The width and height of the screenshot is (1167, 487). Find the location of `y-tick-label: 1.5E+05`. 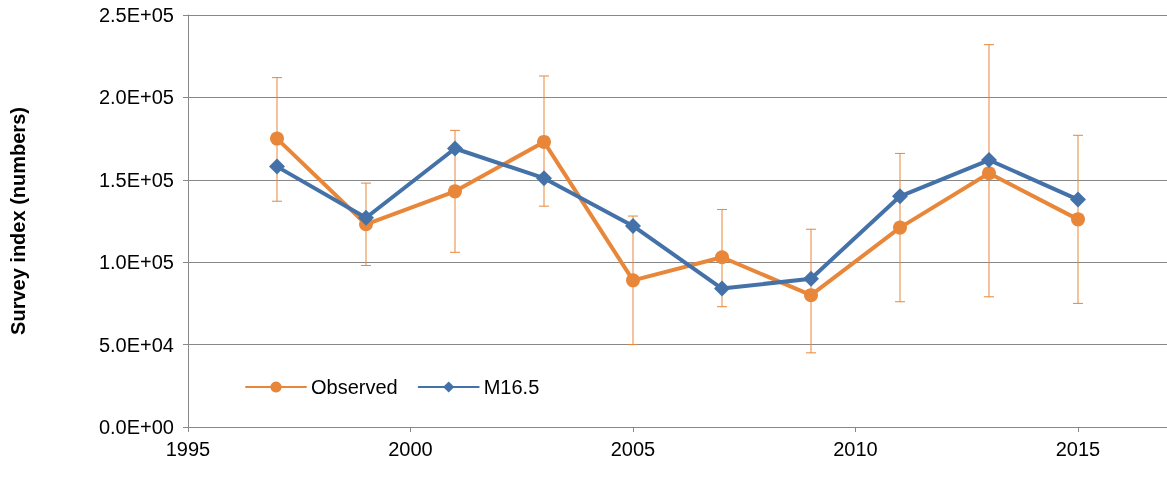

y-tick-label: 1.5E+05 is located at coordinates (136, 179).